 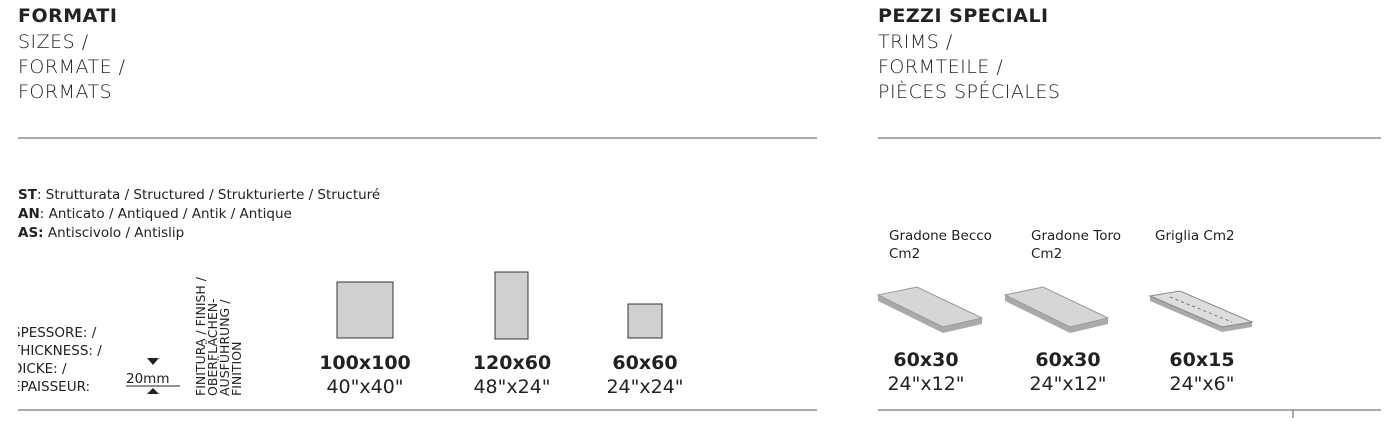 What do you see at coordinates (1201, 360) in the screenshot?
I see `trim-cm: 60x15` at bounding box center [1201, 360].